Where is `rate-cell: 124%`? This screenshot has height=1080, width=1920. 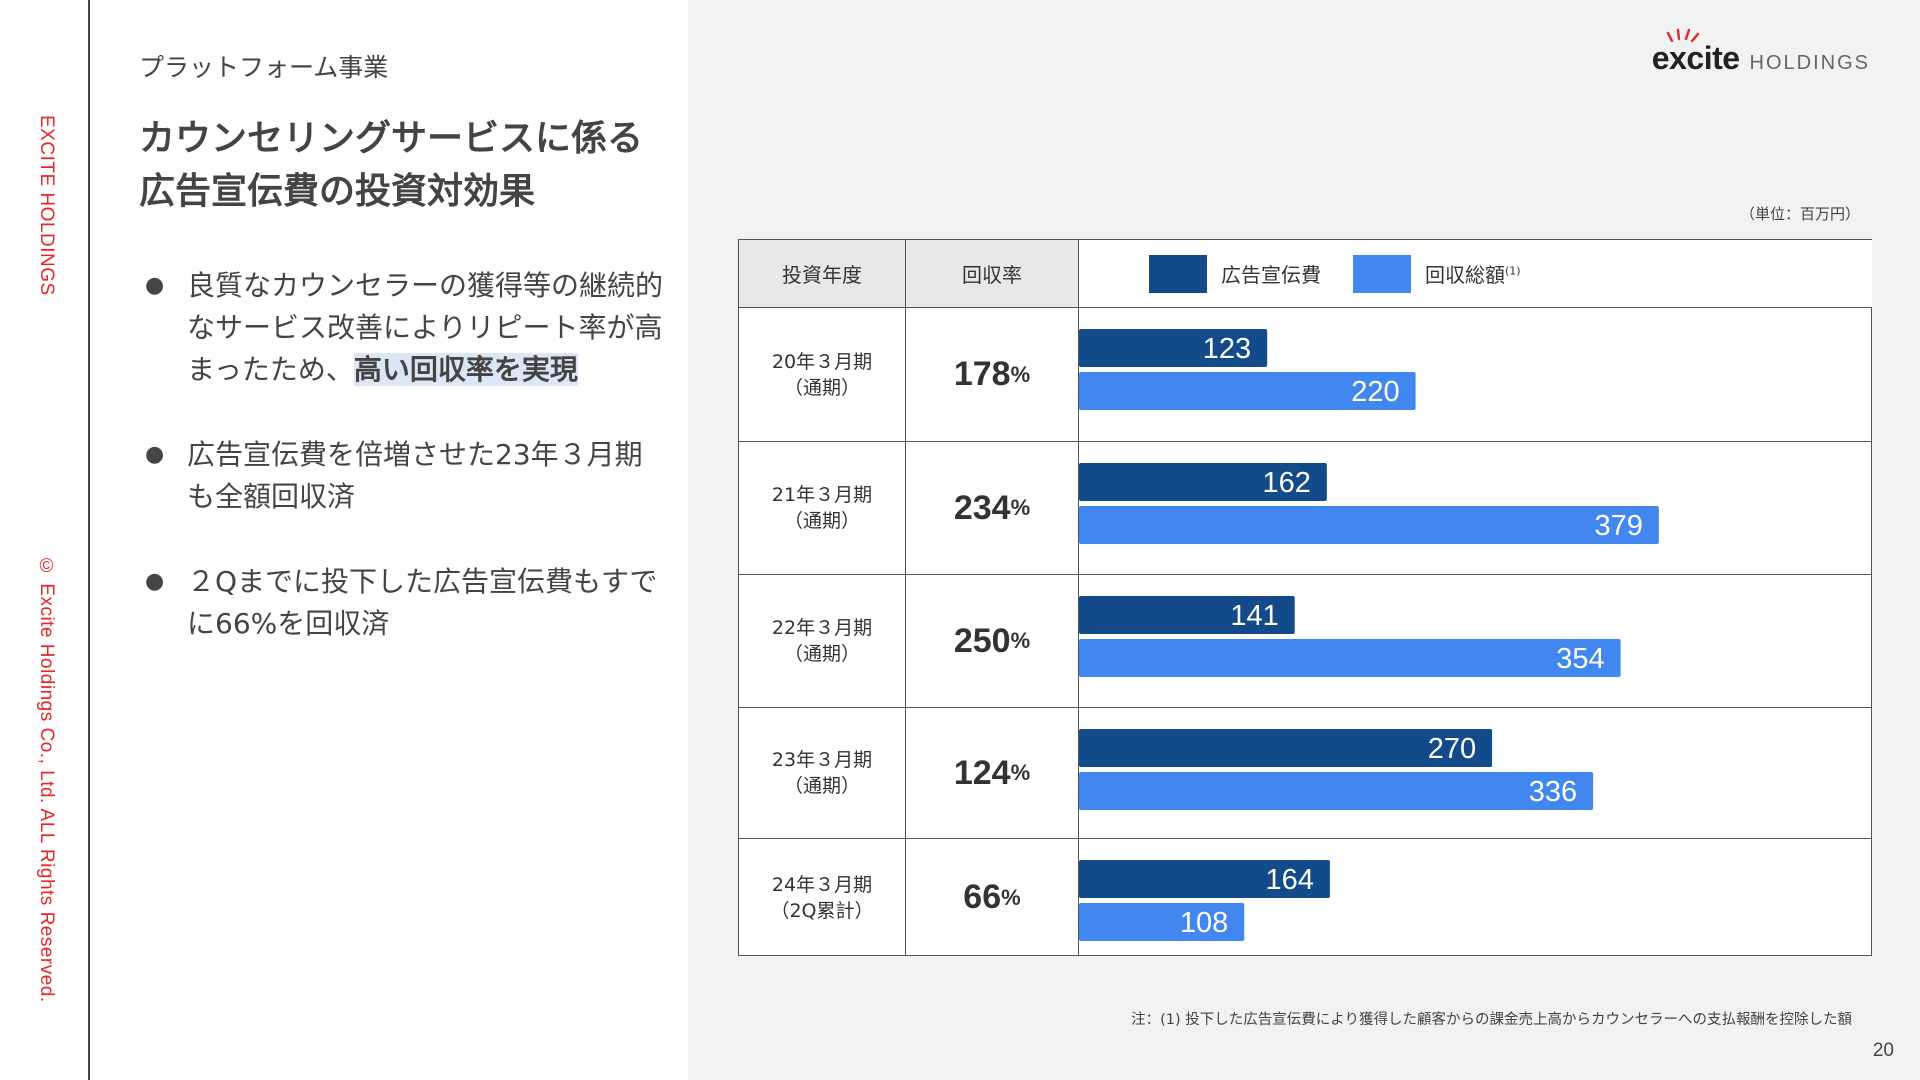 rate-cell: 124% is located at coordinates (992, 773).